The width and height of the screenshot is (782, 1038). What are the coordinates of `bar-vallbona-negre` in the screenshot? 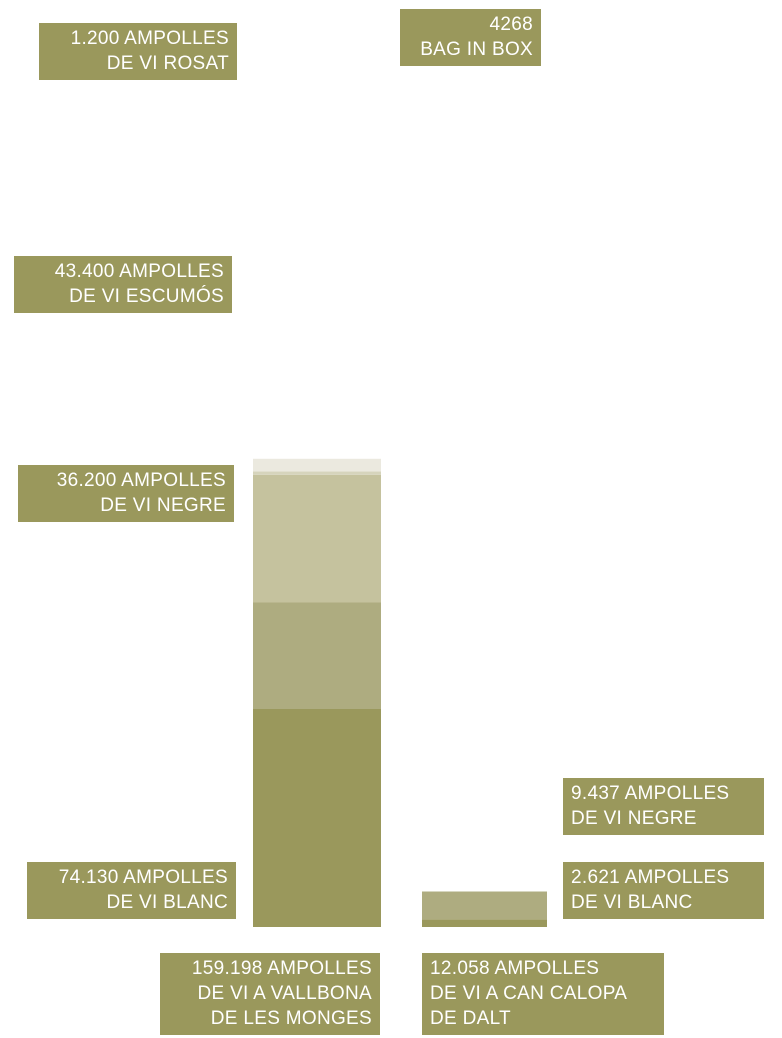 It's located at (317, 655).